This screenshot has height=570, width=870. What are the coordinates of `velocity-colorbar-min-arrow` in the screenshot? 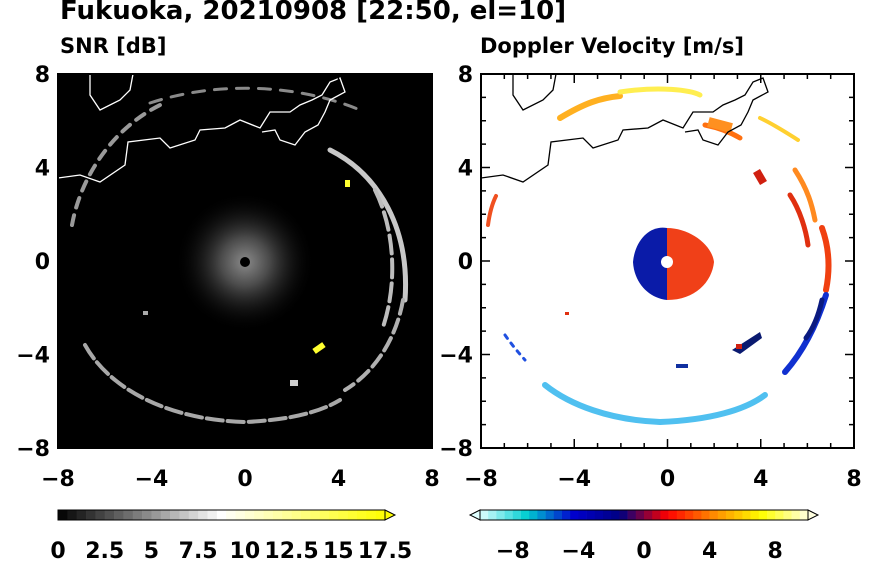 It's located at (474, 515).